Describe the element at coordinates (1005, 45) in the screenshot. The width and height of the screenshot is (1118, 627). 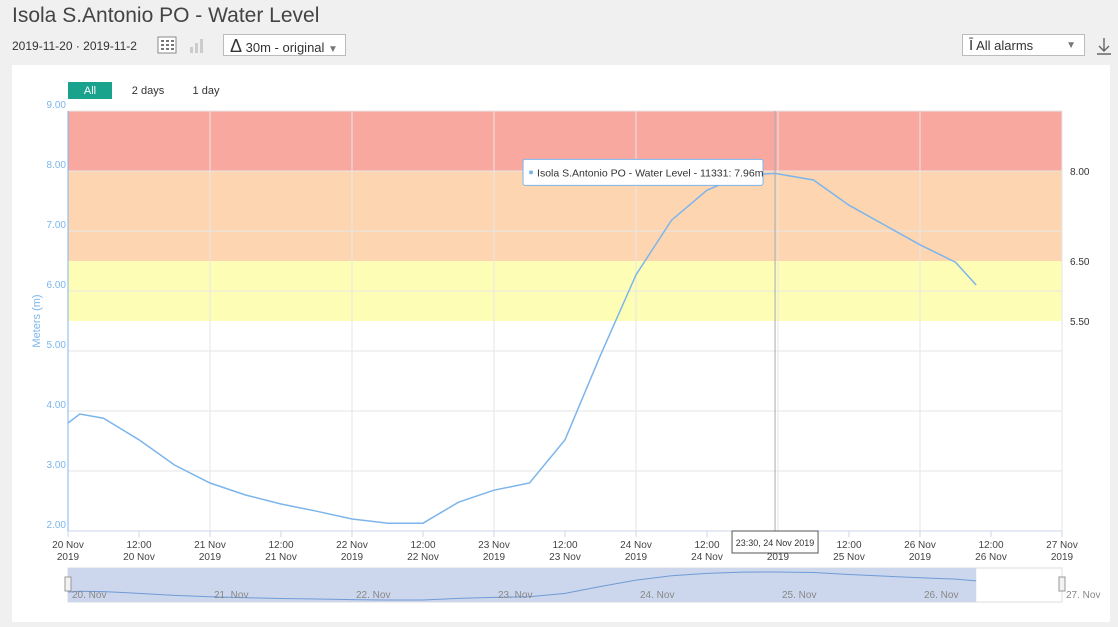
I see `alarm-text: All alarms` at that location.